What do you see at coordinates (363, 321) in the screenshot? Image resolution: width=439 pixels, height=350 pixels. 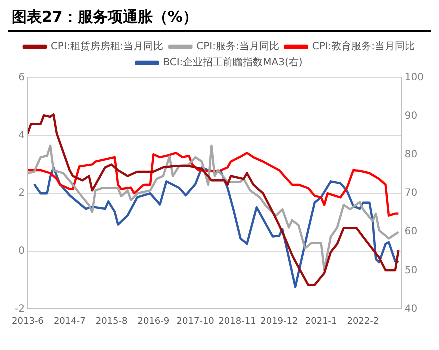 I see `x-tick-label: 2022-2` at bounding box center [363, 321].